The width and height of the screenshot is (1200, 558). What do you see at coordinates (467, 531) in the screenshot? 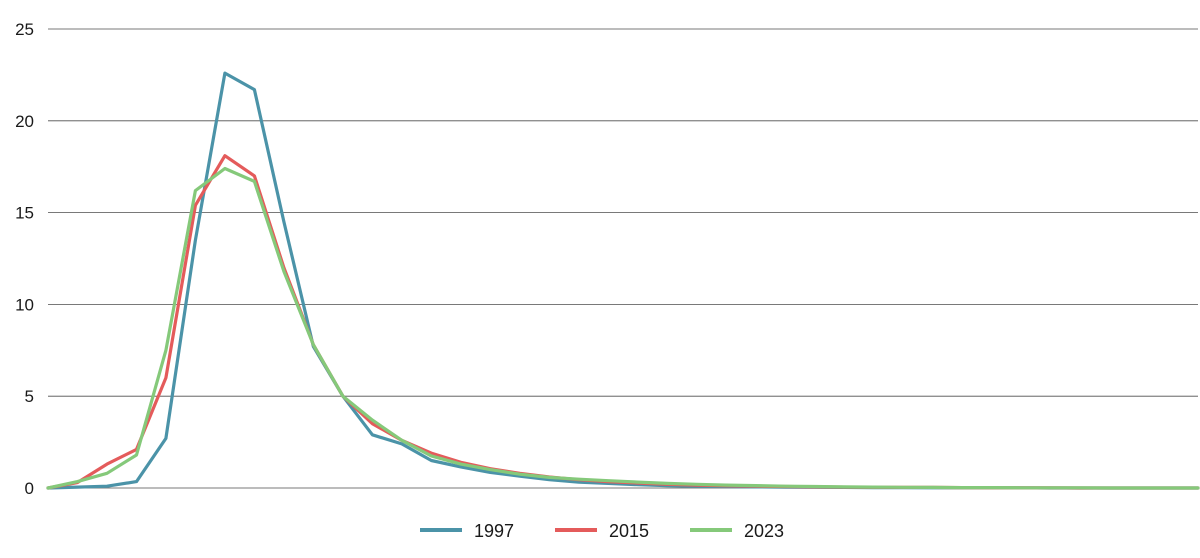
I see `legend-item-1997: 1997` at bounding box center [467, 531].